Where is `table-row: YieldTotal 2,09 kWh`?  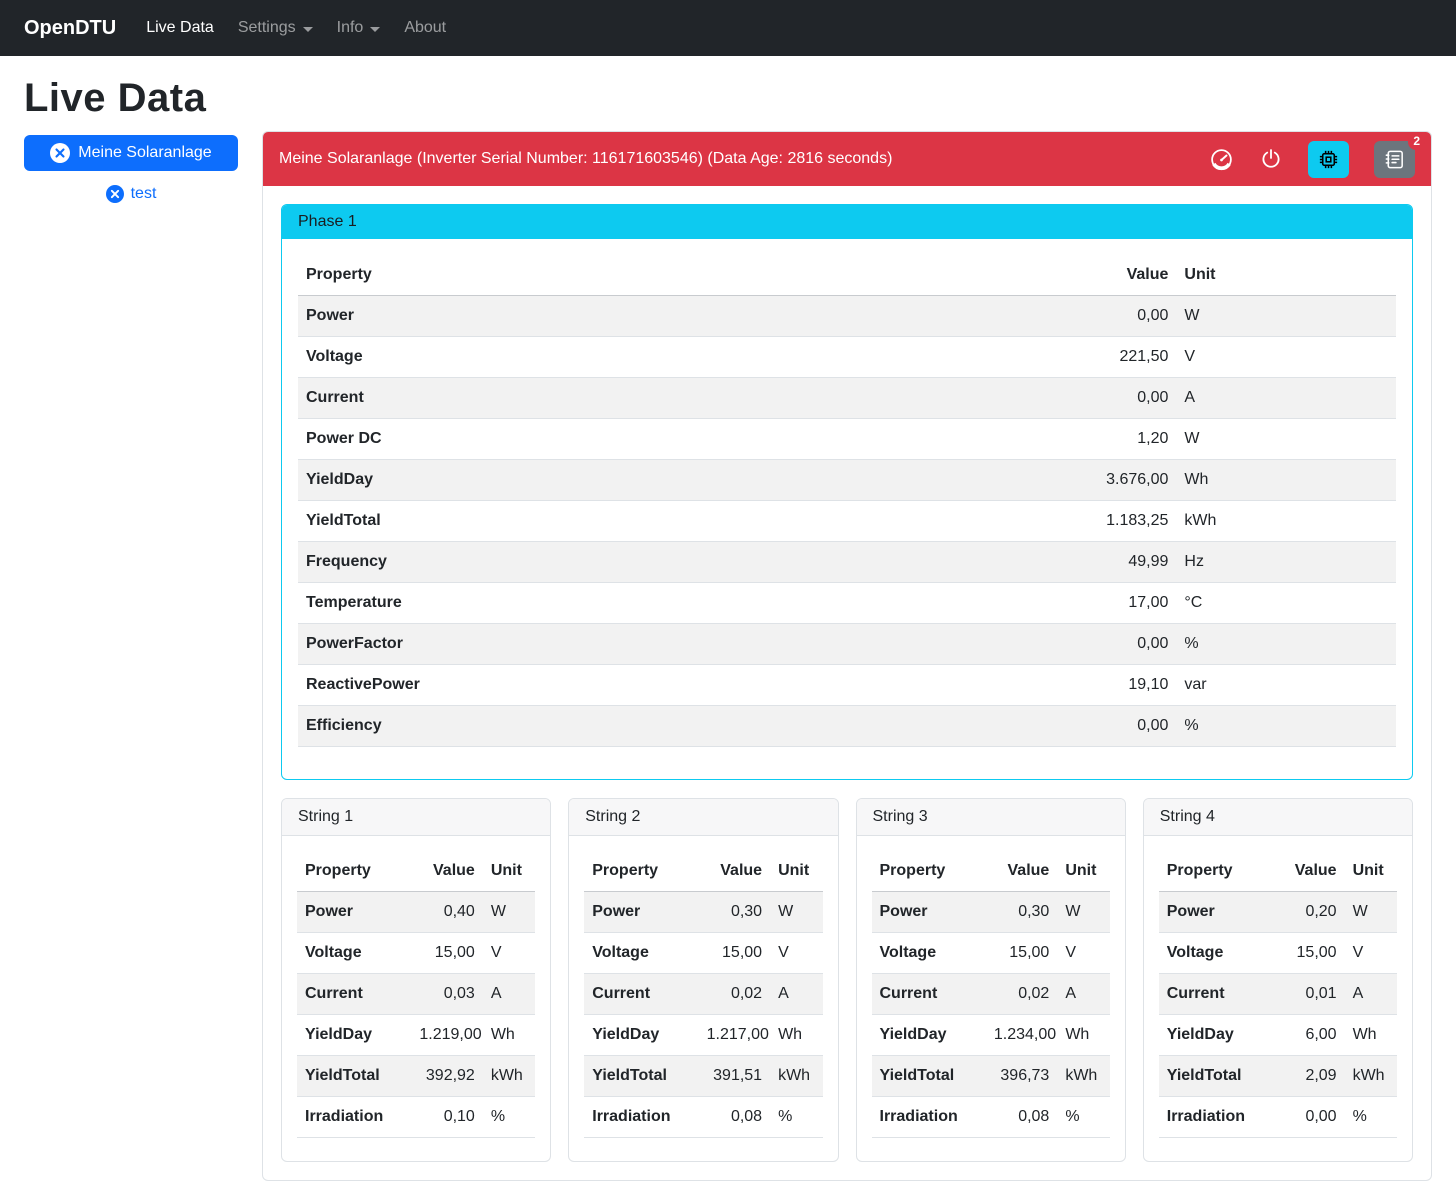
table-row: YieldTotal 2,09 kWh is located at coordinates (1277, 1076).